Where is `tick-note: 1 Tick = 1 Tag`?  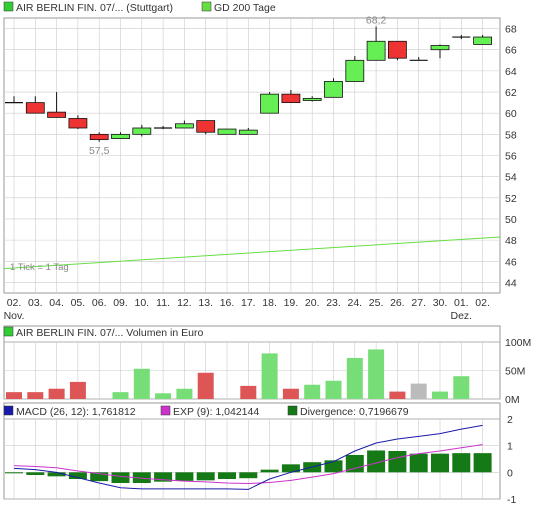 tick-note: 1 Tick = 1 Tag is located at coordinates (39, 267).